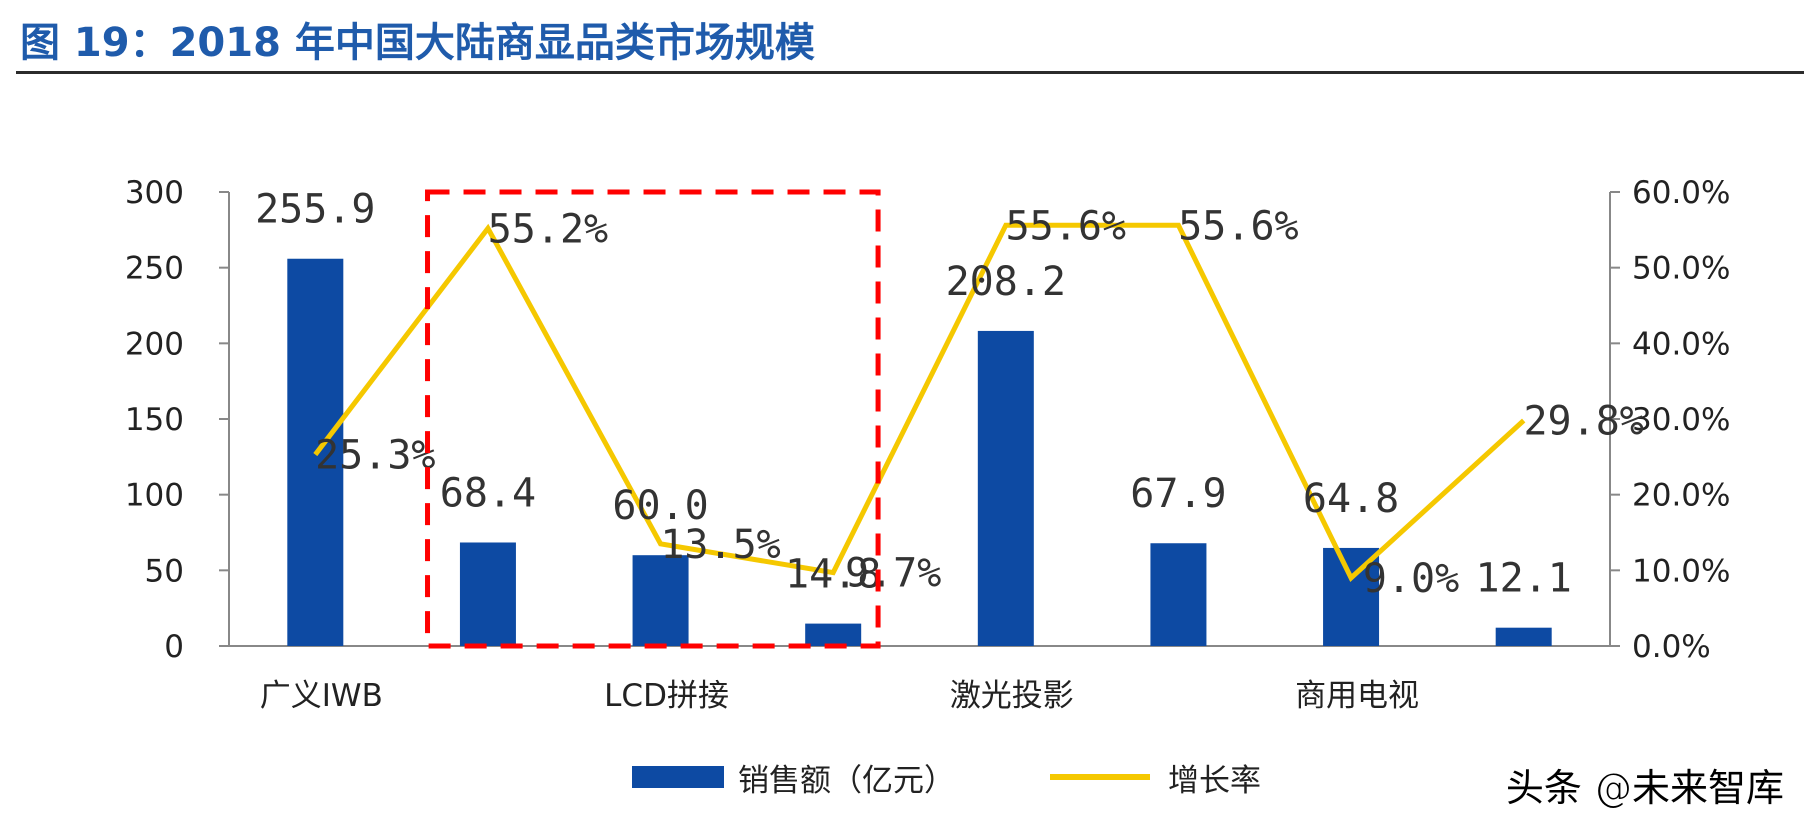 This screenshot has height=836, width=1804. Describe the element at coordinates (1644, 788) in the screenshot. I see `watermark: 头条 @未来智库` at that location.